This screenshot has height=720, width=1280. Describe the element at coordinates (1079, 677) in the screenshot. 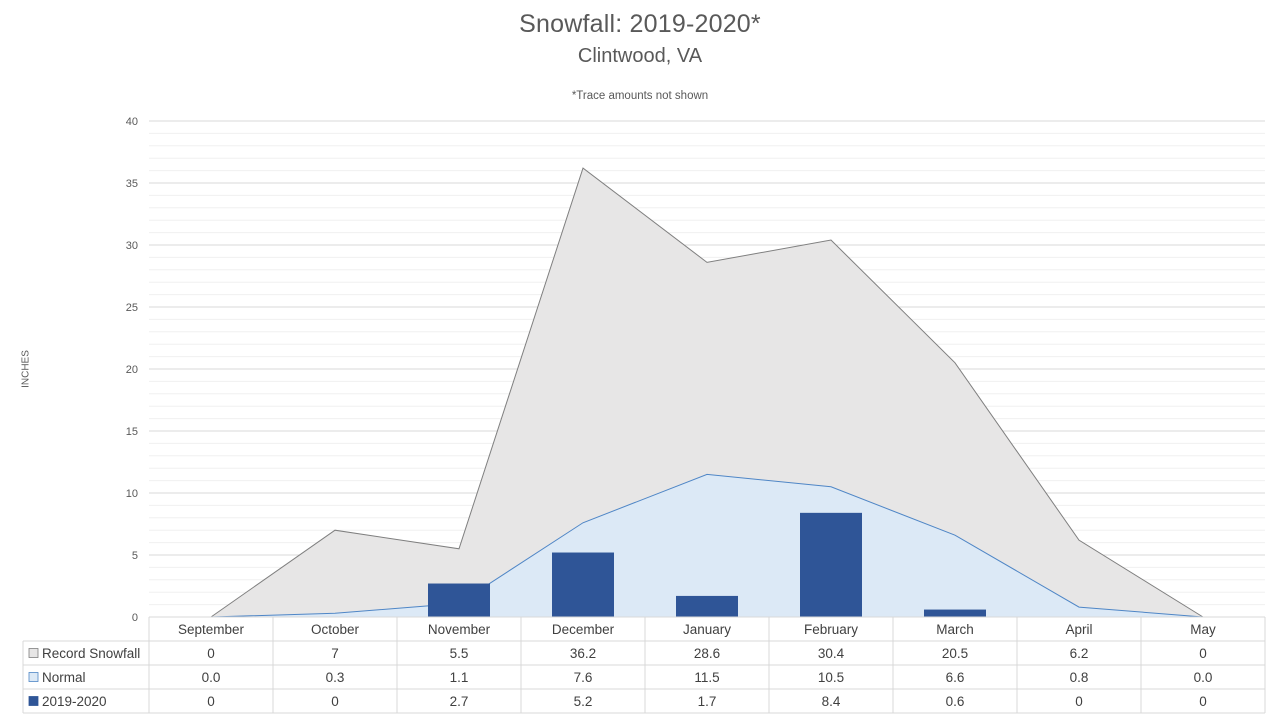

I see `data-label: 0.8` at that location.